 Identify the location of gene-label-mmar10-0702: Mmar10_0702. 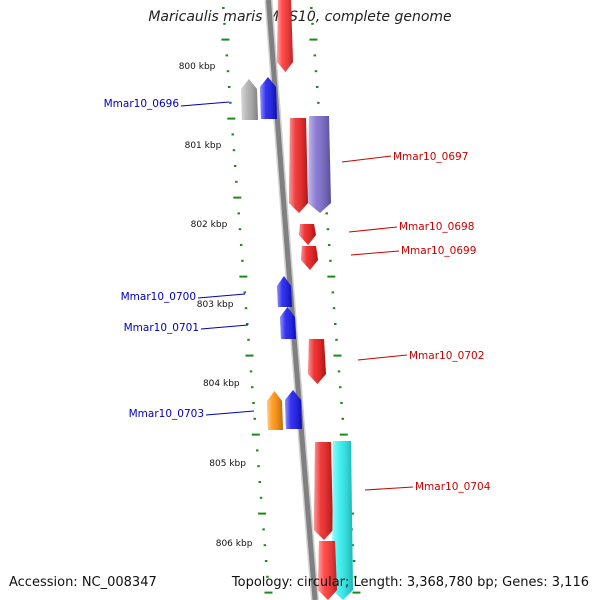
(446, 356).